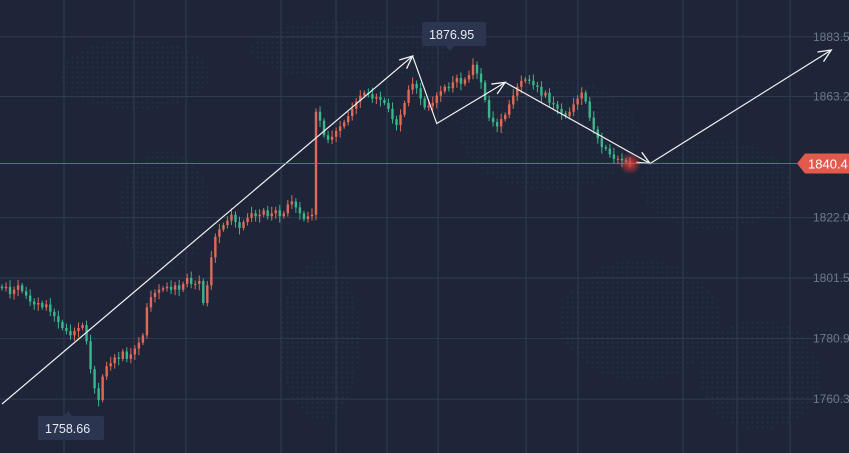 This screenshot has width=849, height=453. What do you see at coordinates (741, 107) in the screenshot?
I see `projection` at bounding box center [741, 107].